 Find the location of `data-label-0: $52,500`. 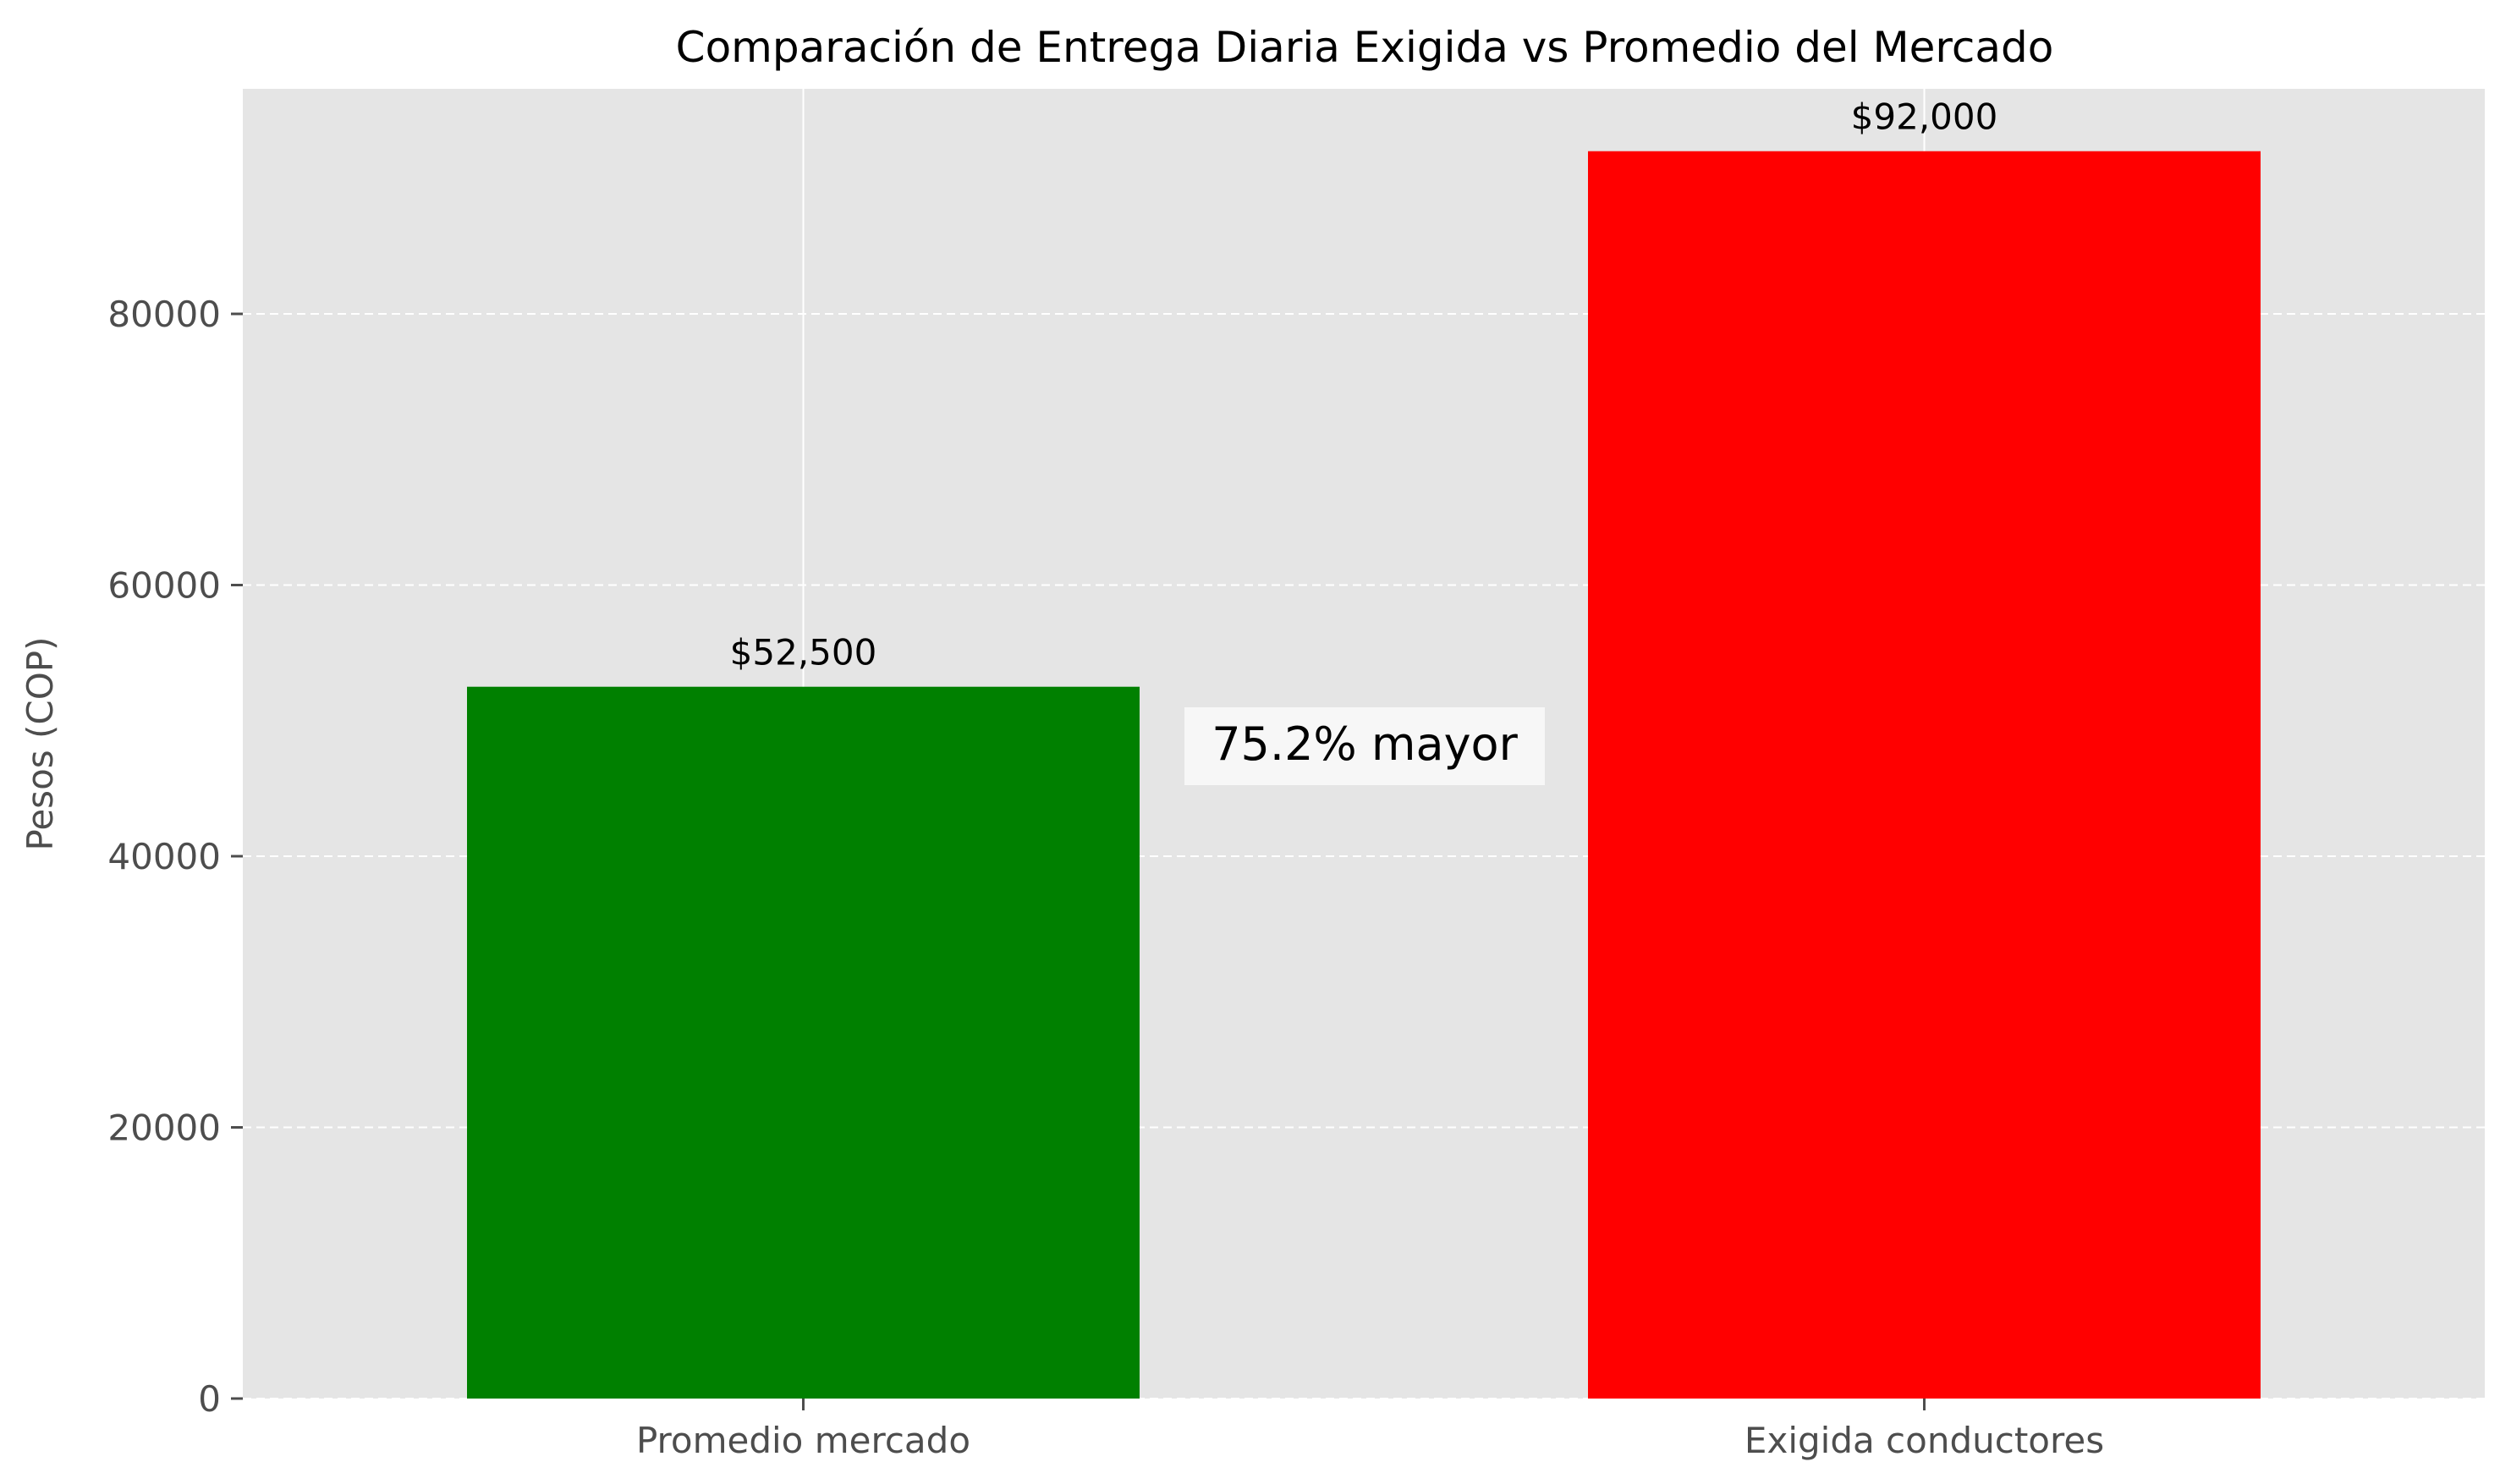

data-label-0: $52,500 is located at coordinates (803, 652).